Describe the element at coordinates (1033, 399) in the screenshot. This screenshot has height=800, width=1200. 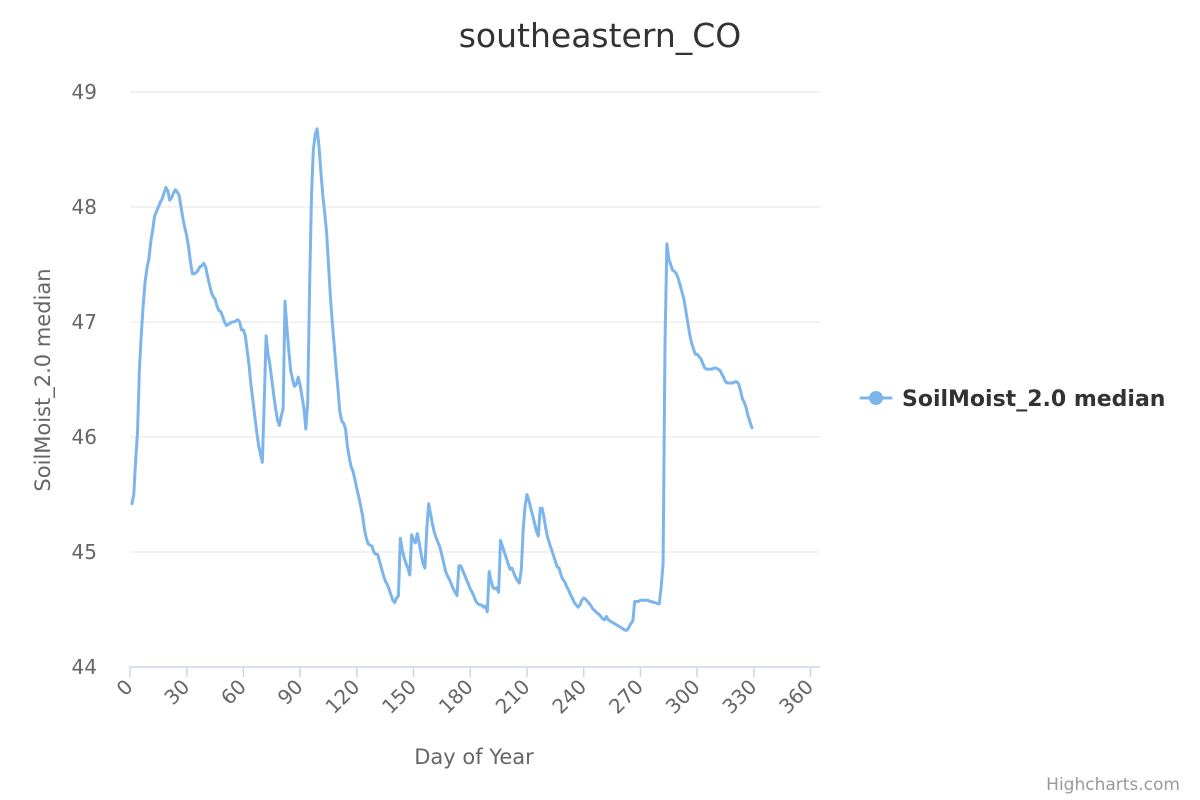
I see `legend-series-label: SoilMoist_2.0 median` at that location.